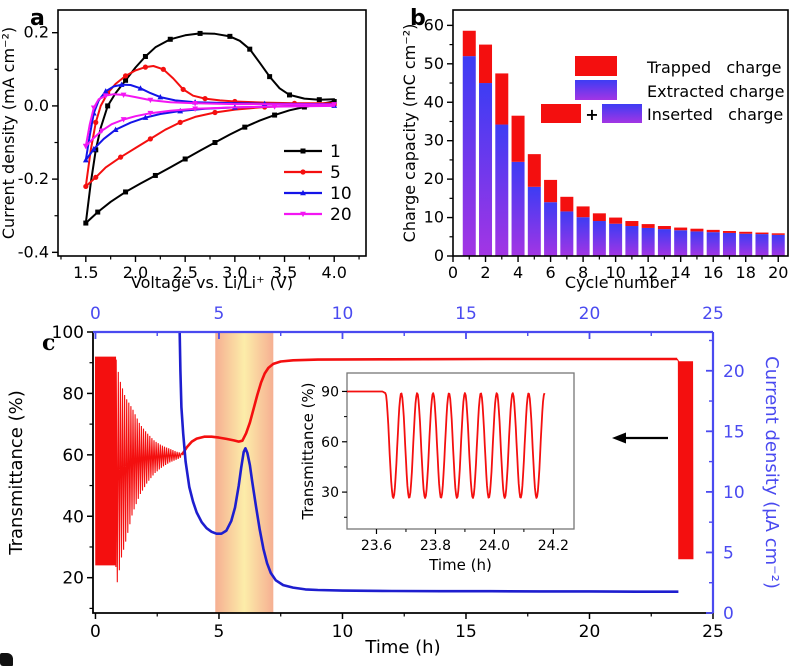 This screenshot has width=800, height=666. I want to click on svg-text: 23.6, so click(376, 546).